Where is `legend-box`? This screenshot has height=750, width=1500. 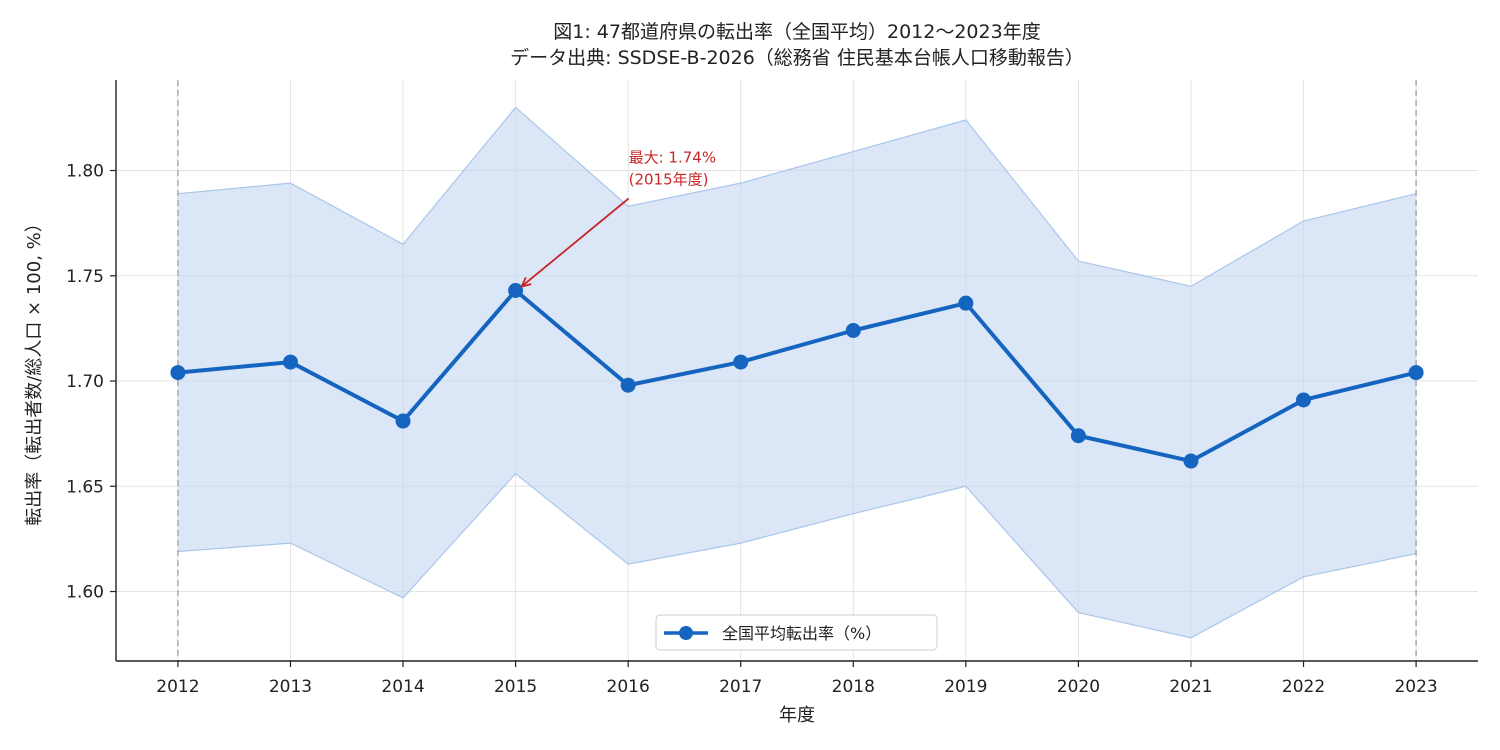
legend-box is located at coordinates (796, 632).